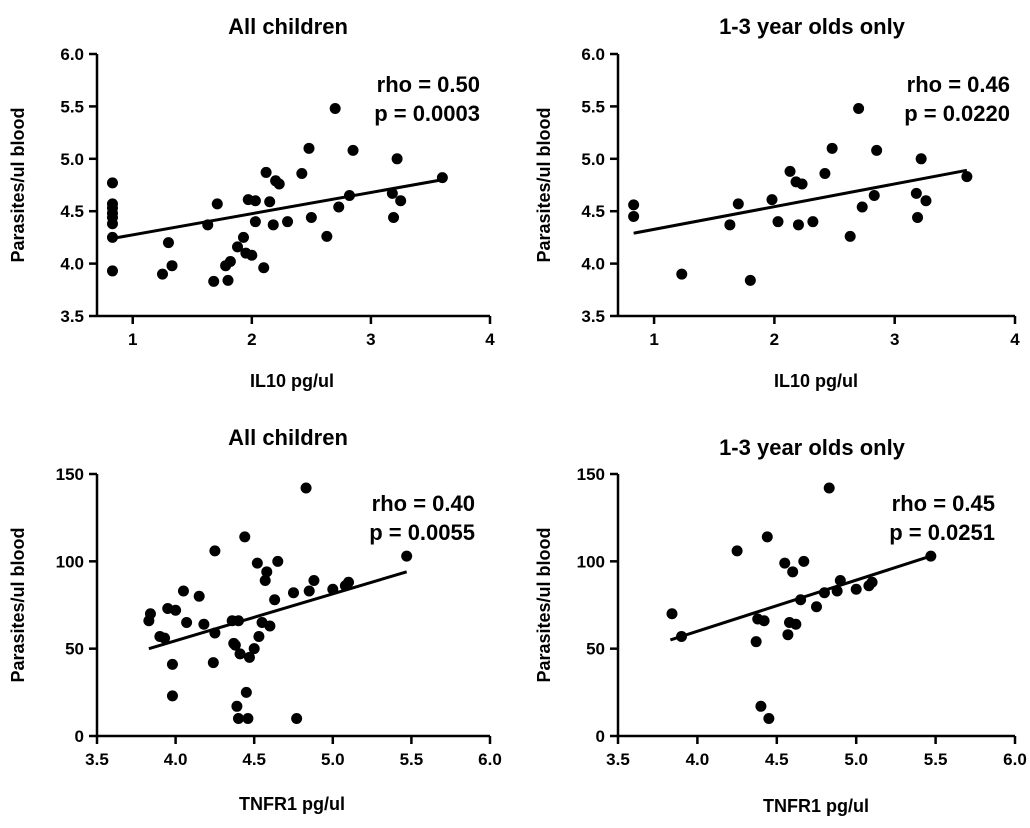 The image size is (1030, 828). I want to click on rho-annotation: rho = 0.50, so click(428, 84).